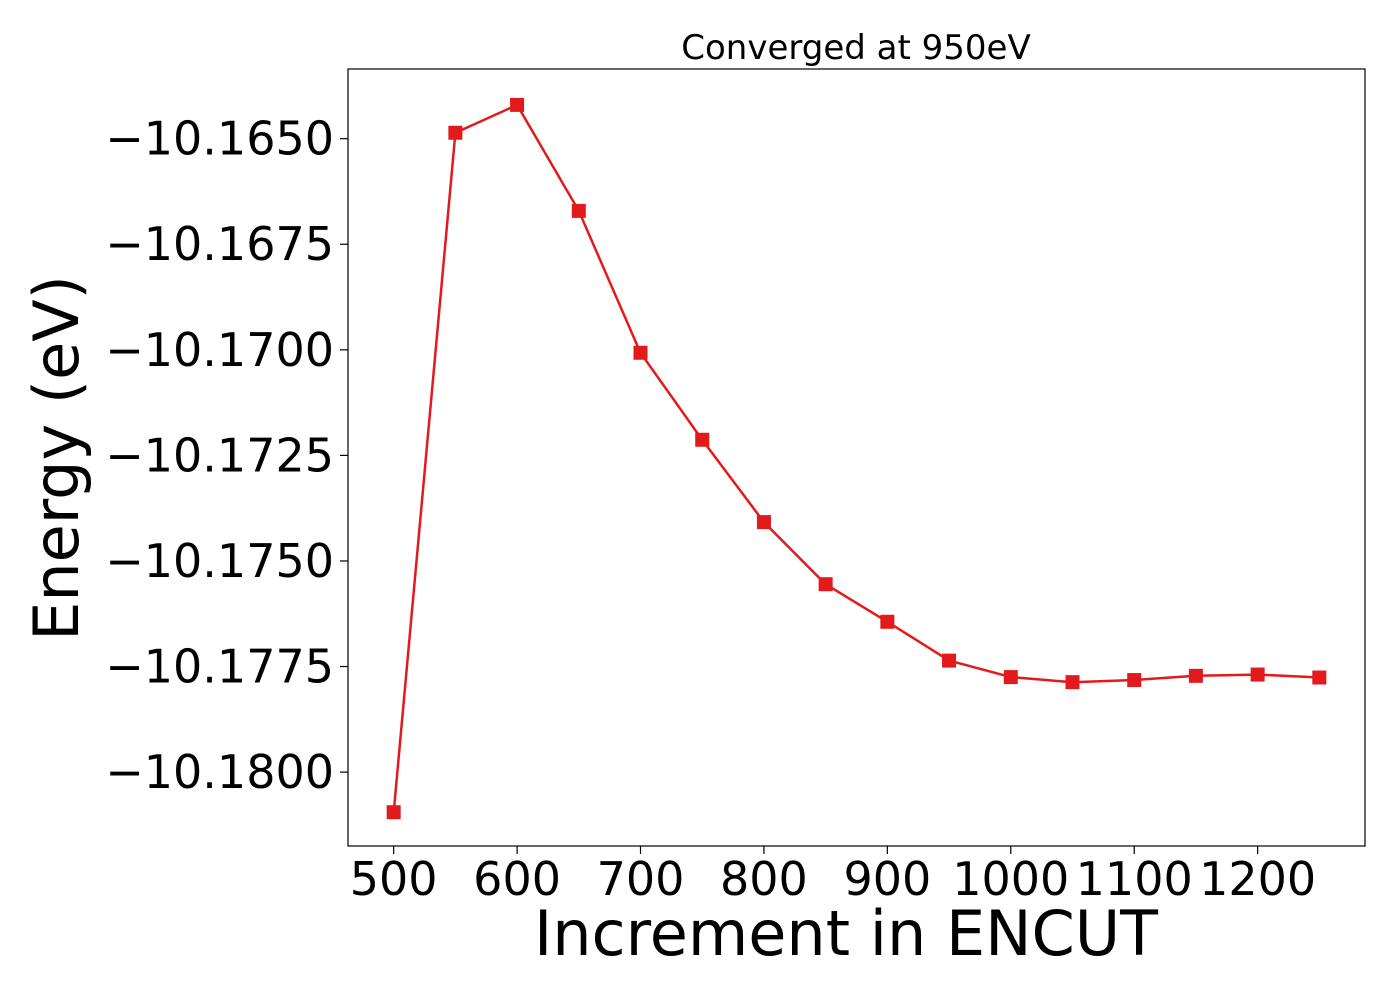  I want to click on x-tick-label: 1100, so click(1134, 879).